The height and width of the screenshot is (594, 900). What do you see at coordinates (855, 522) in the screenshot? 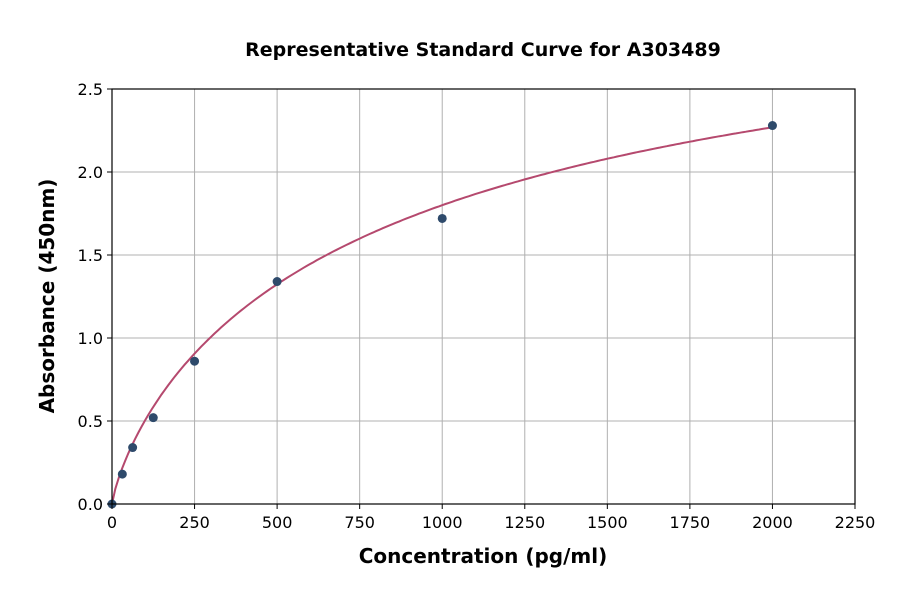
I see `x-tick-label: 2250` at bounding box center [855, 522].